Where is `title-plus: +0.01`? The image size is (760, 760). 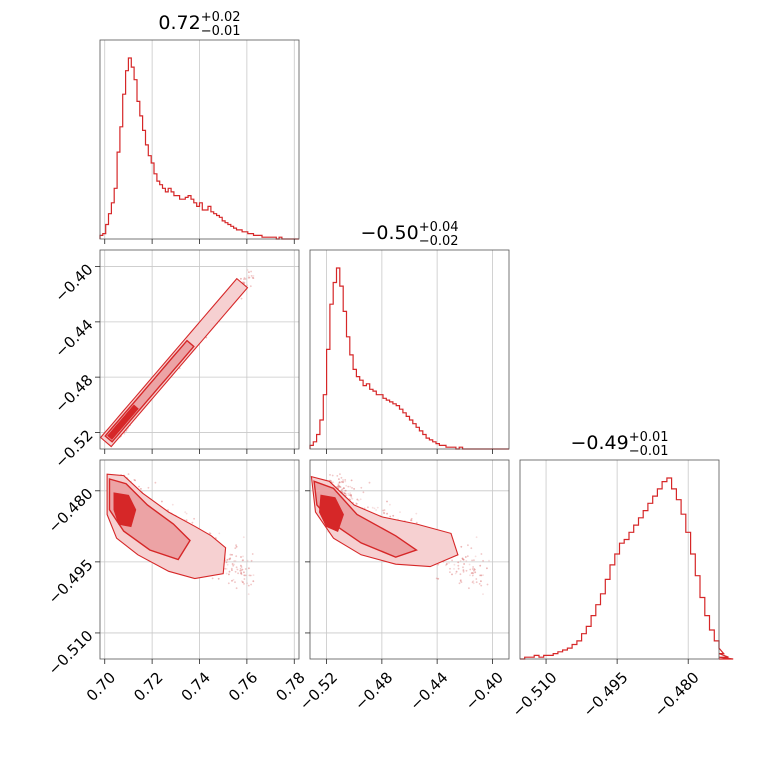 title-plus: +0.01 is located at coordinates (649, 437).